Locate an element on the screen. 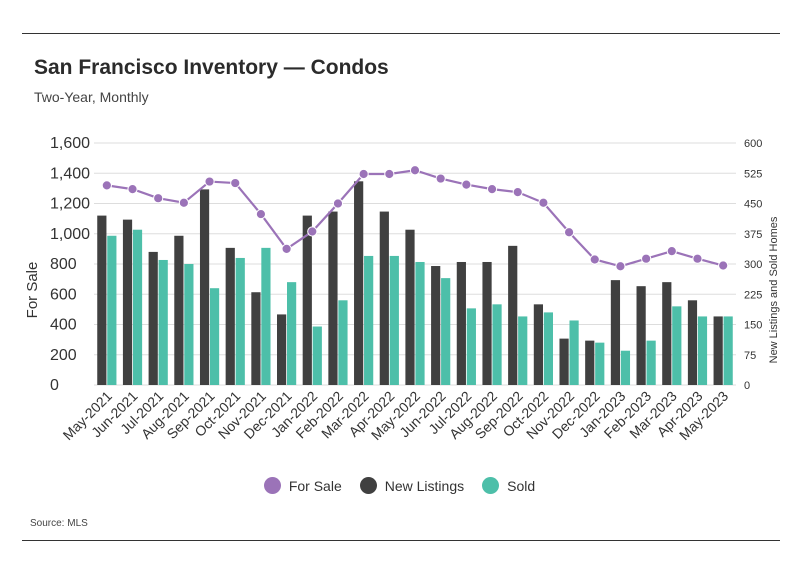 The height and width of the screenshot is (575, 799). legend-item-sold: Sold is located at coordinates (508, 485).